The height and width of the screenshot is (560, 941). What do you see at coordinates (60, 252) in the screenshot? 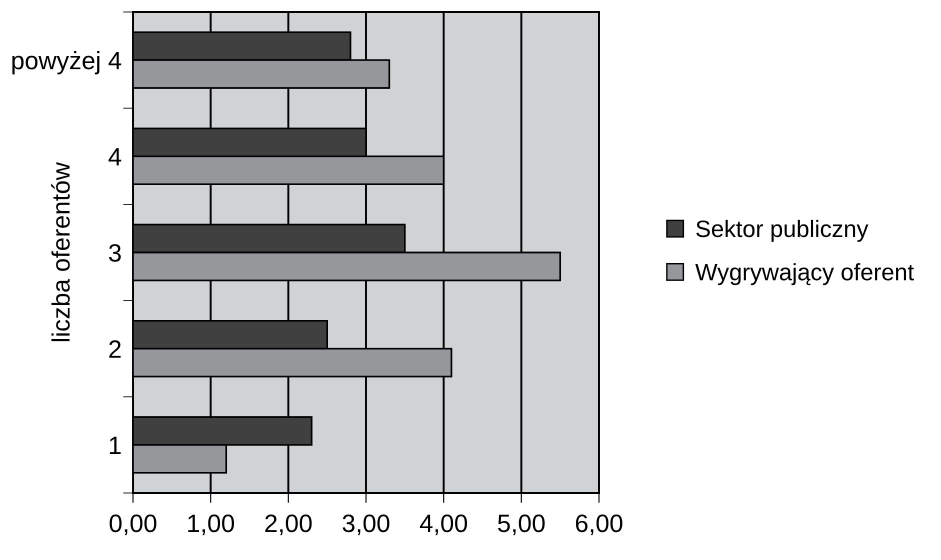
I see `y-axis-title: liczba oferentów` at bounding box center [60, 252].